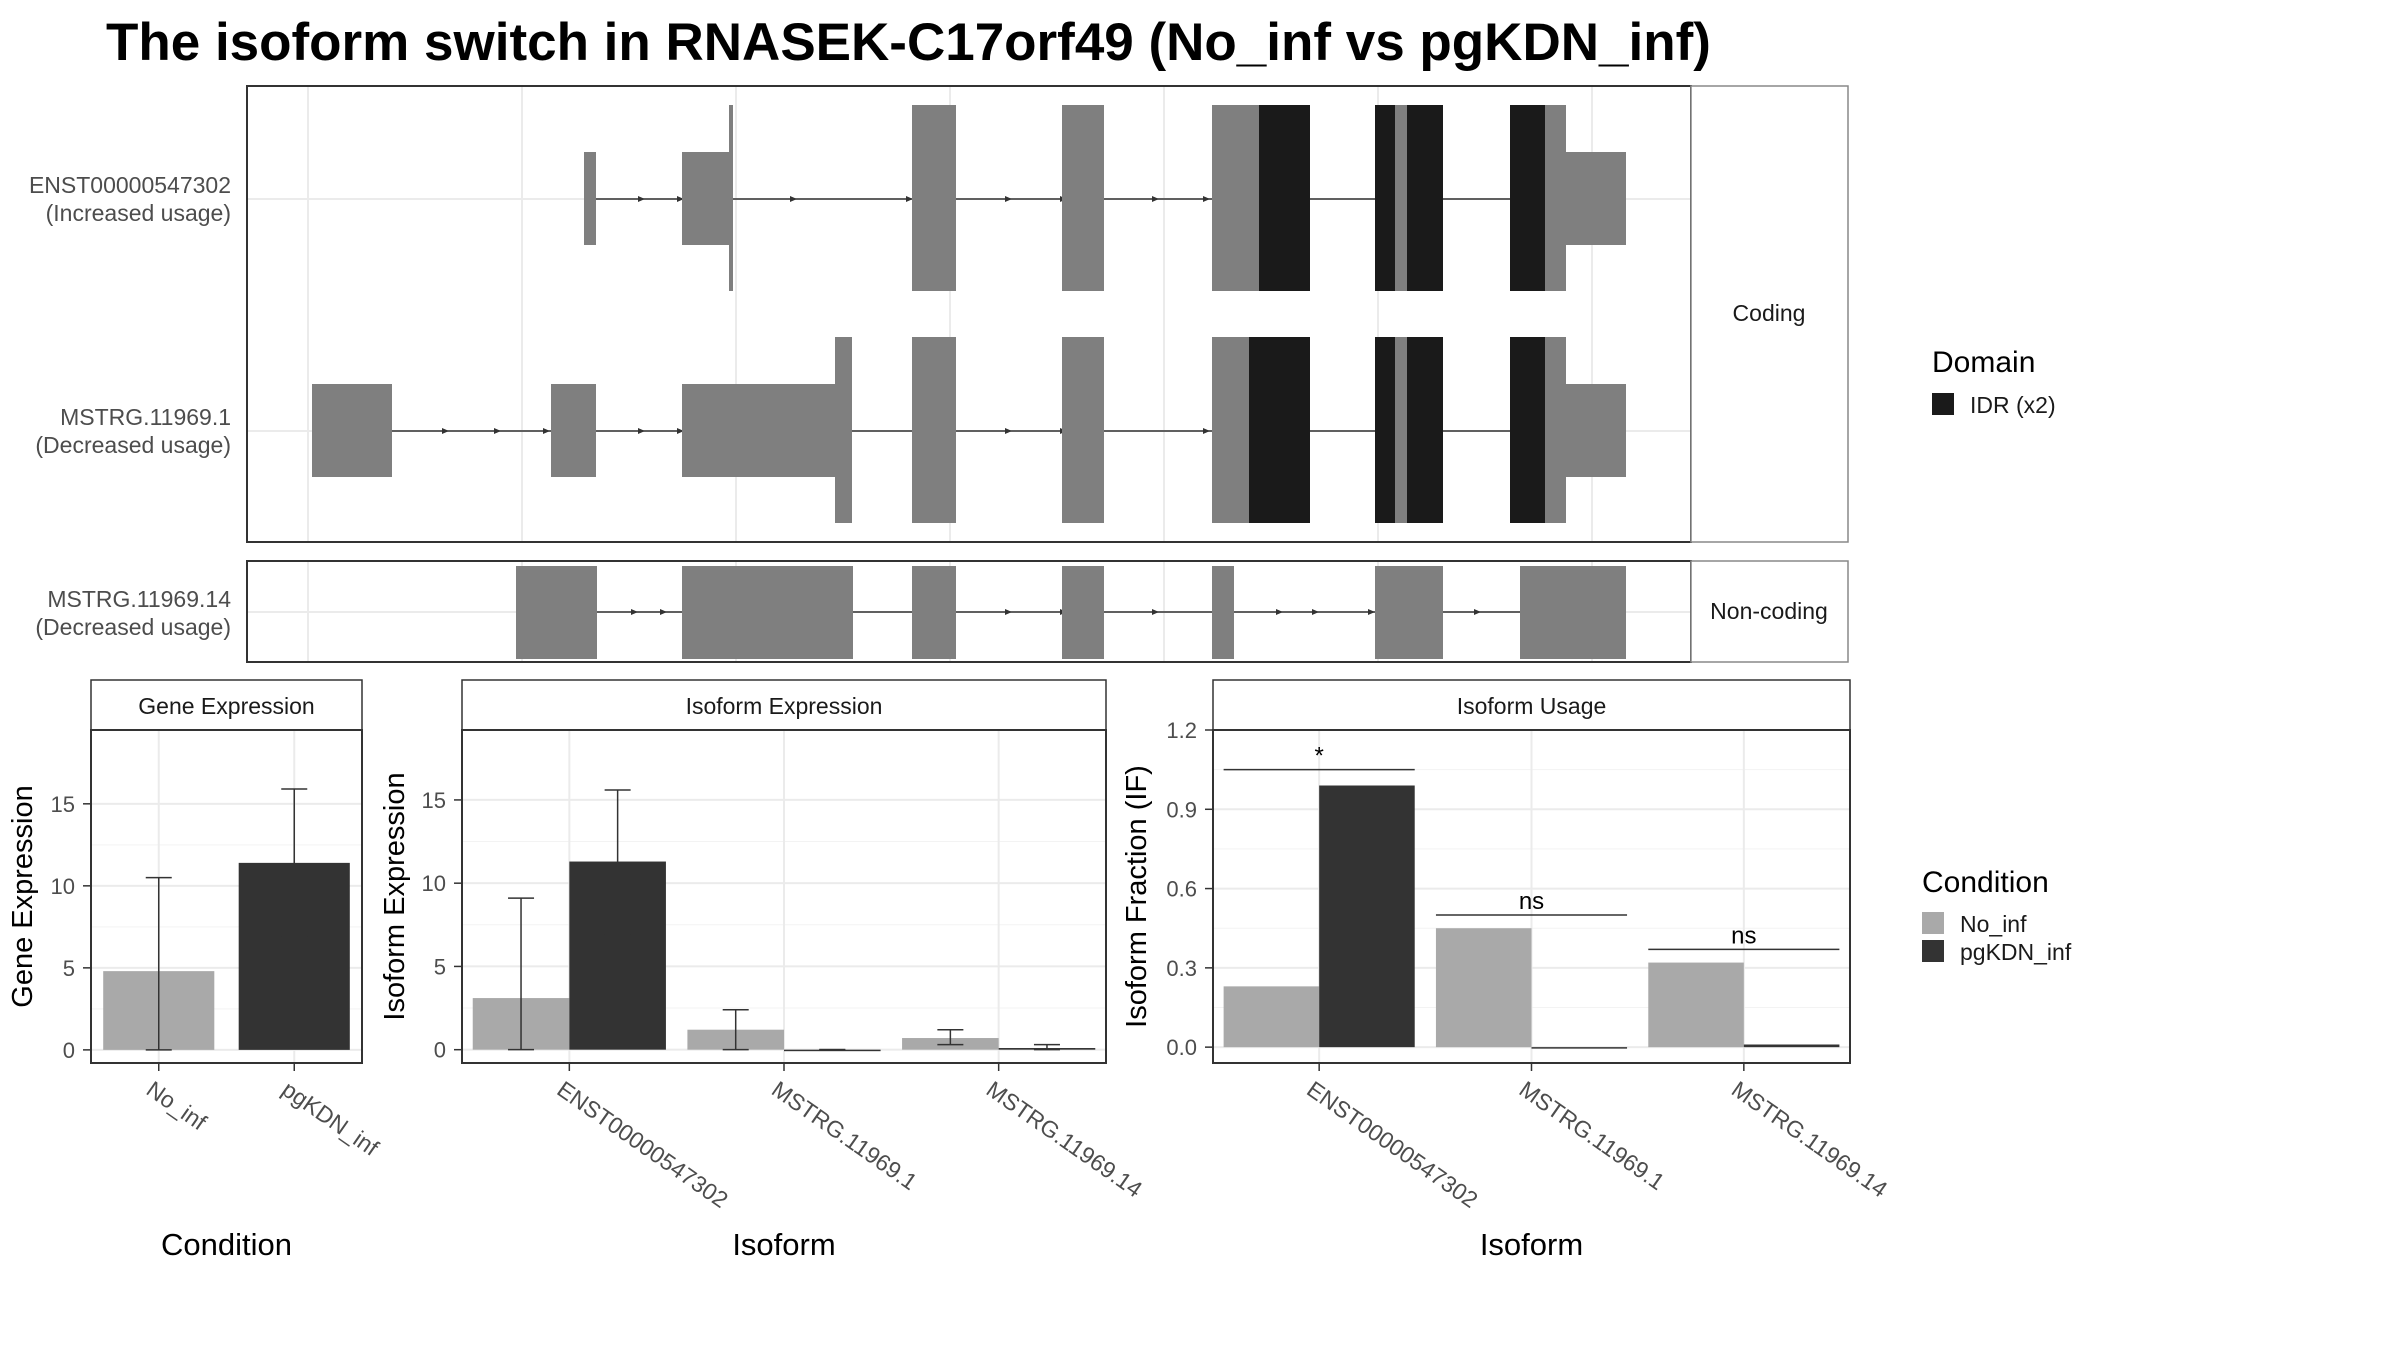  Describe the element at coordinates (395, 896) in the screenshot. I see `y-axis-title: Isoform Expression` at that location.